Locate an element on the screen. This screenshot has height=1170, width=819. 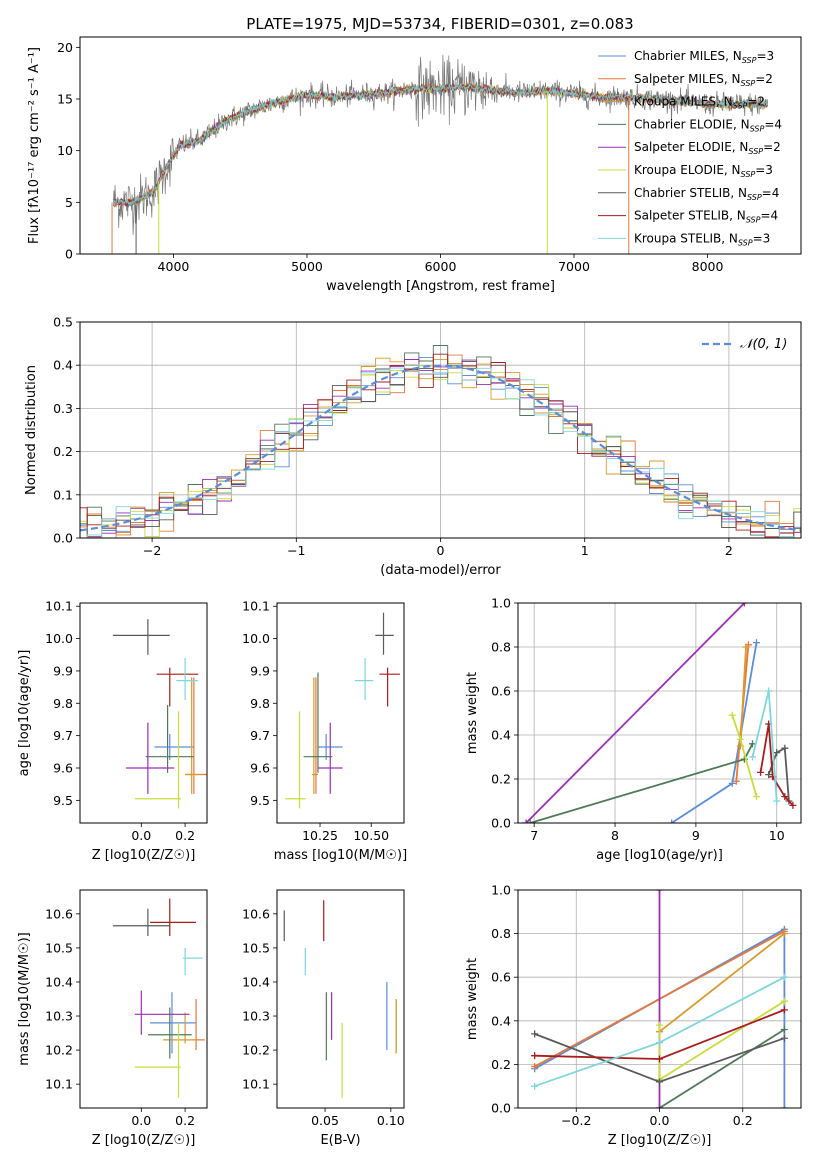
normal-reference-curve is located at coordinates (440, 448).